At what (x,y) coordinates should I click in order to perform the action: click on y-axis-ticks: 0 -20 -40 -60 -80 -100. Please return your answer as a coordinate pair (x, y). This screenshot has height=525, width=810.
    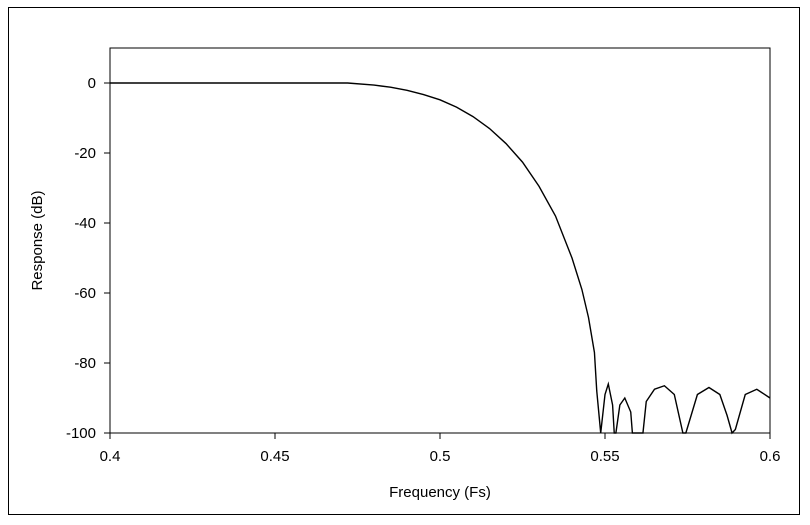
    Looking at the image, I should click on (88, 258).